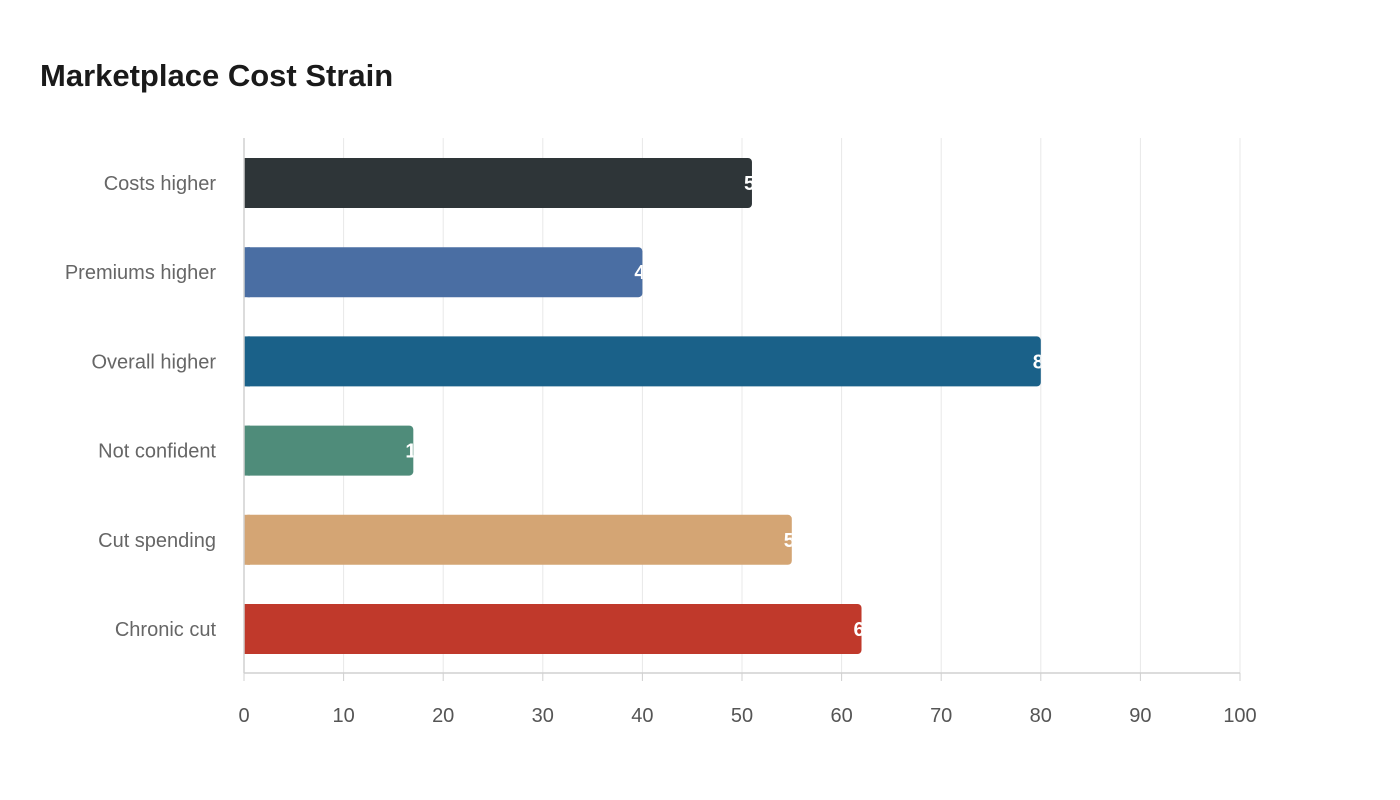 Image resolution: width=1400 pixels, height=800 pixels. What do you see at coordinates (941, 716) in the screenshot?
I see `x-tick-label: 70` at bounding box center [941, 716].